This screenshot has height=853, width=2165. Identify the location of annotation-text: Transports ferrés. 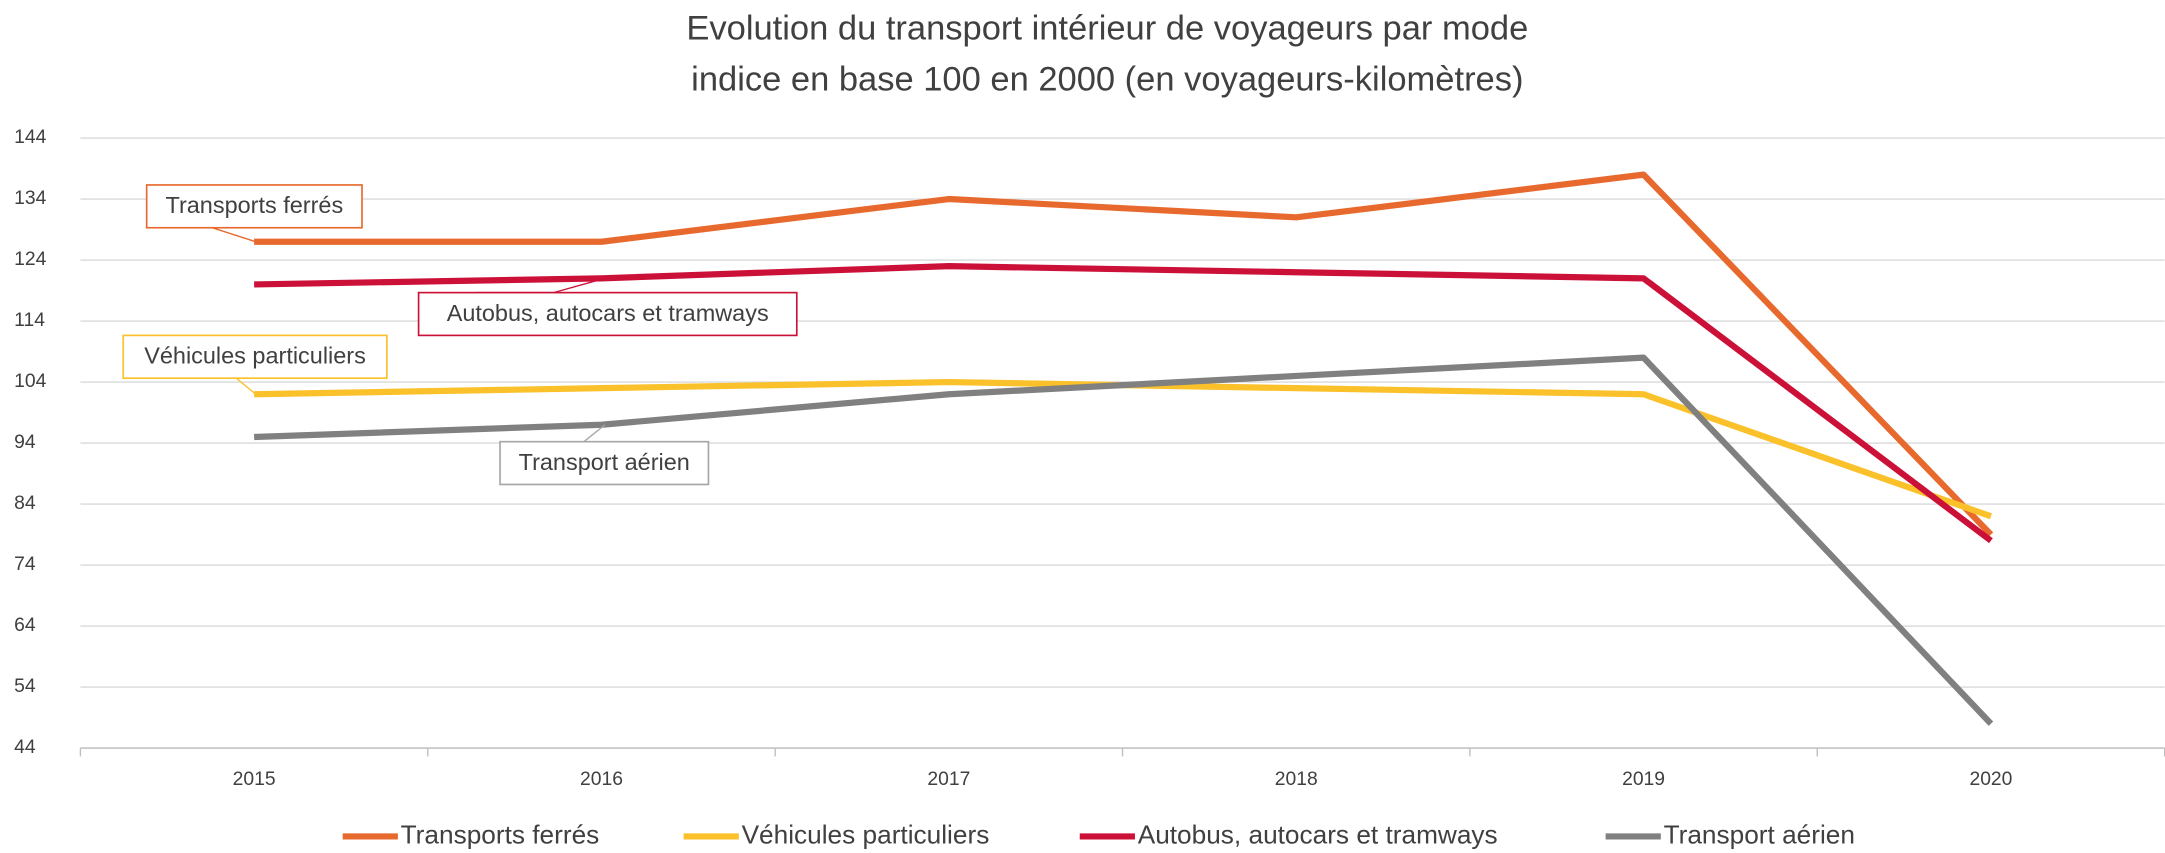
(255, 205).